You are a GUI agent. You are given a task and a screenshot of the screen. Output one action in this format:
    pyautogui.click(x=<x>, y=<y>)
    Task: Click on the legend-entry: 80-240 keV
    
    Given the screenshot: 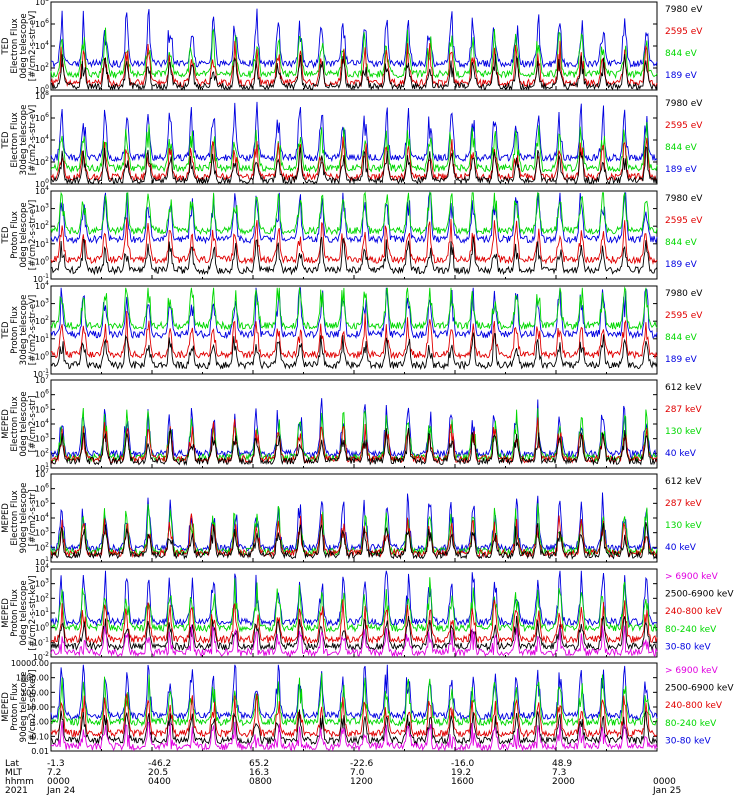 What is the action you would take?
    pyautogui.click(x=691, y=724)
    